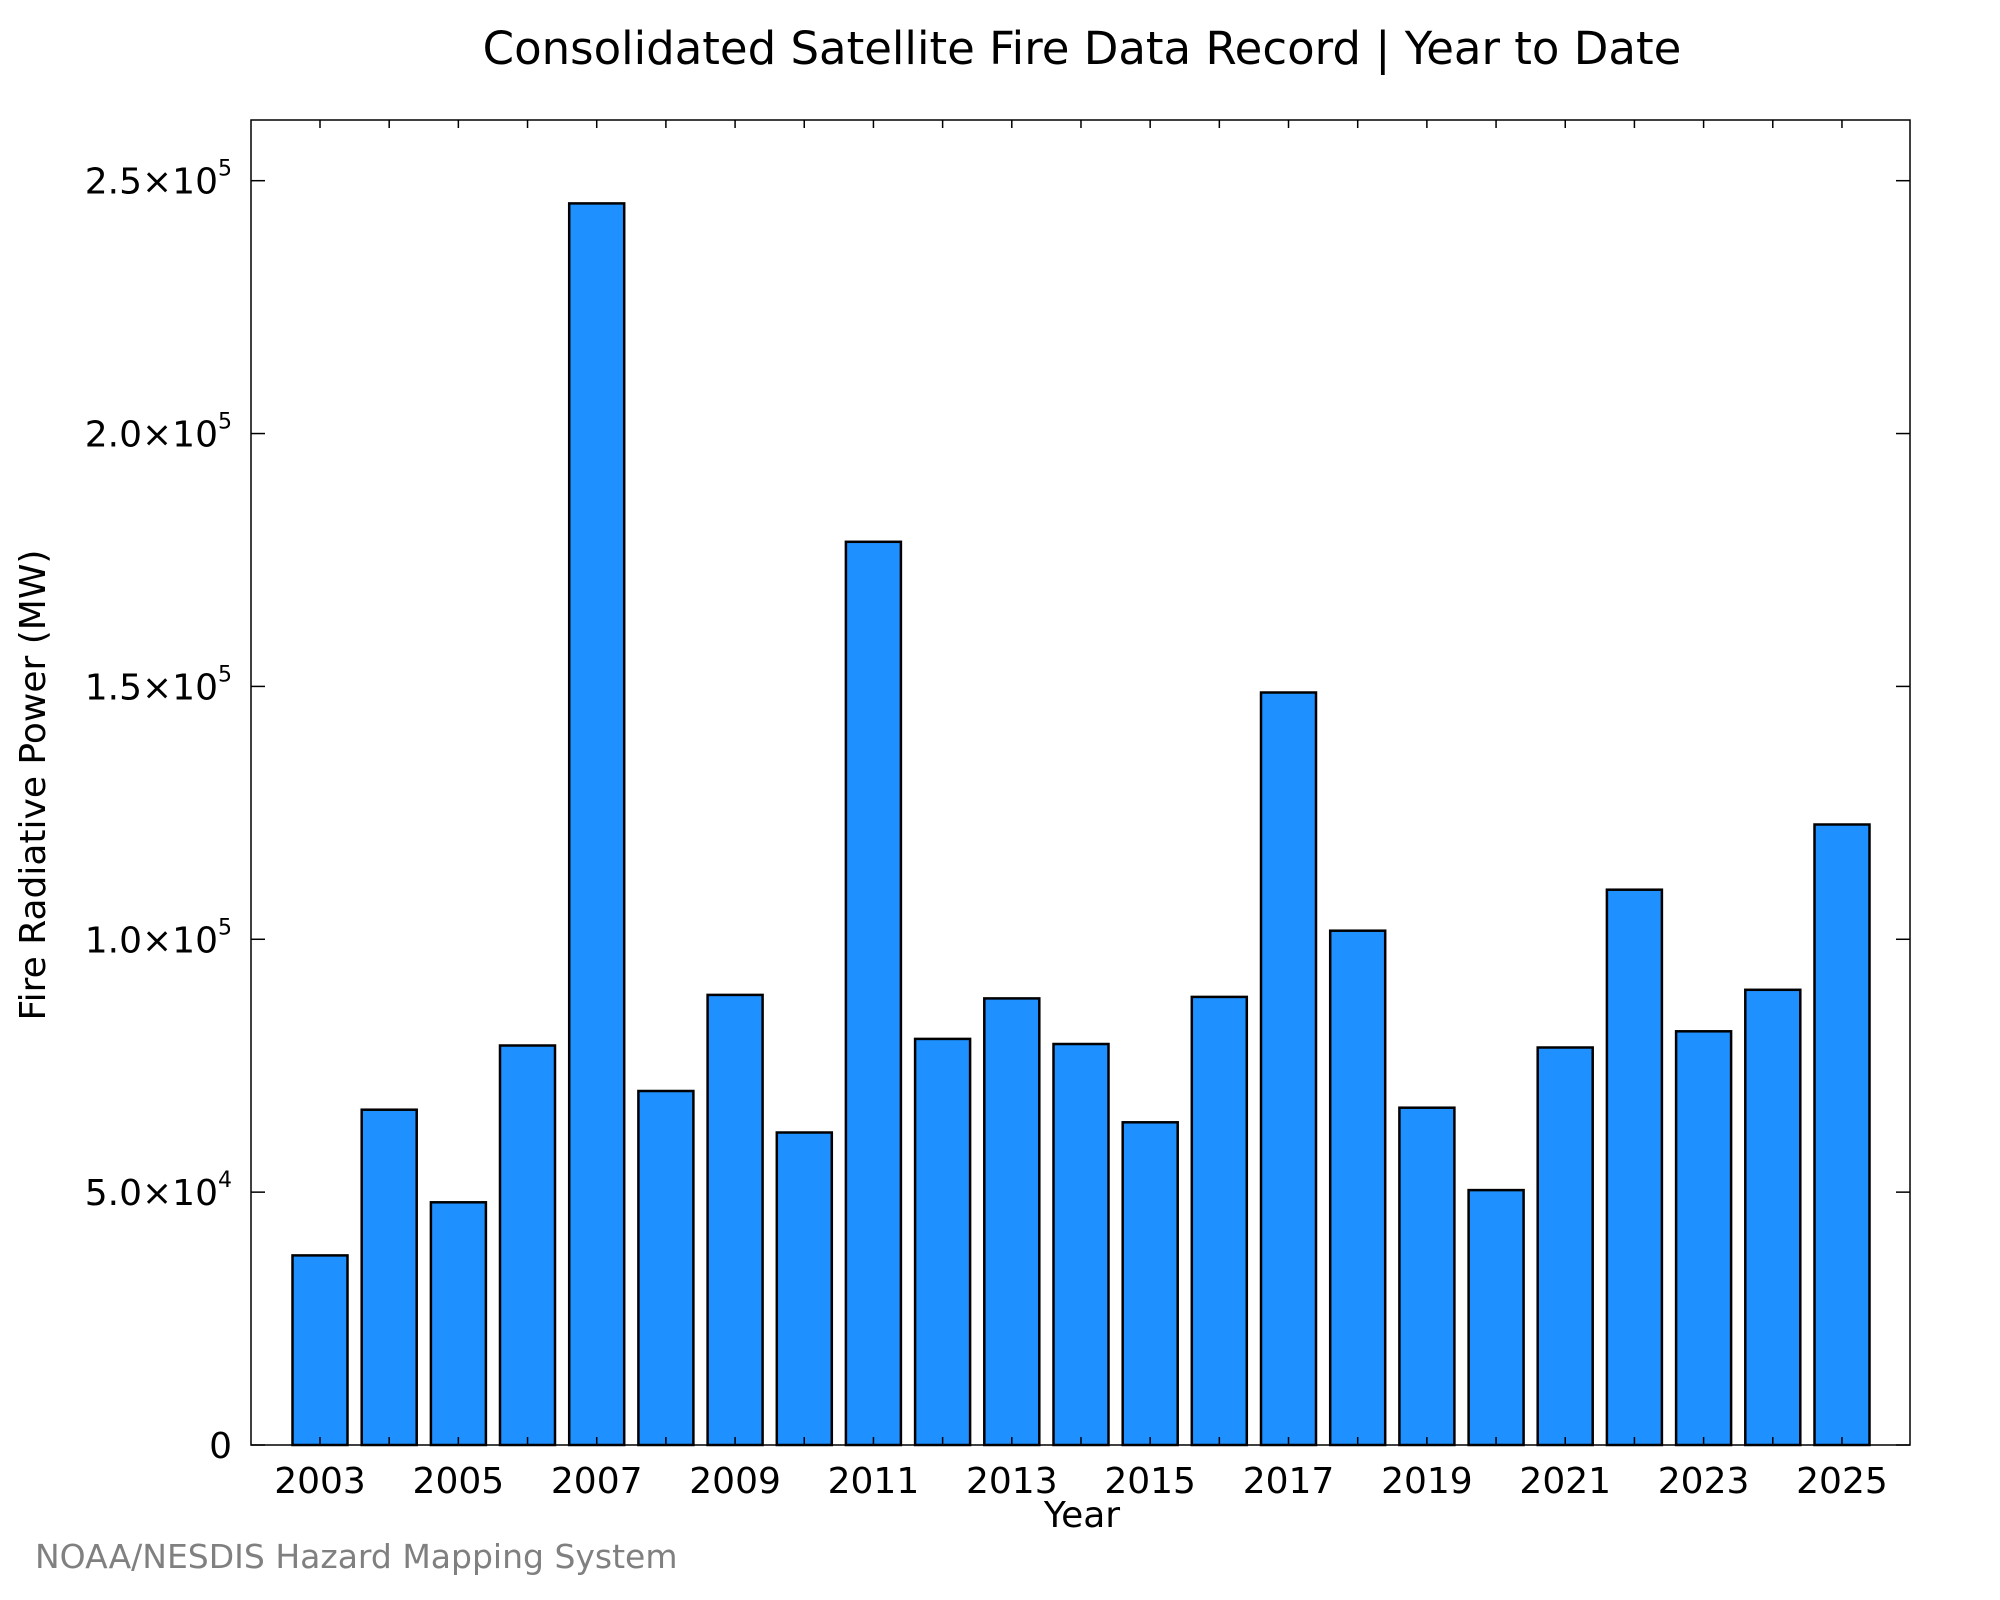  I want to click on source-credit: NOAA/NESDIS Hazard Mapping System, so click(356, 1556).